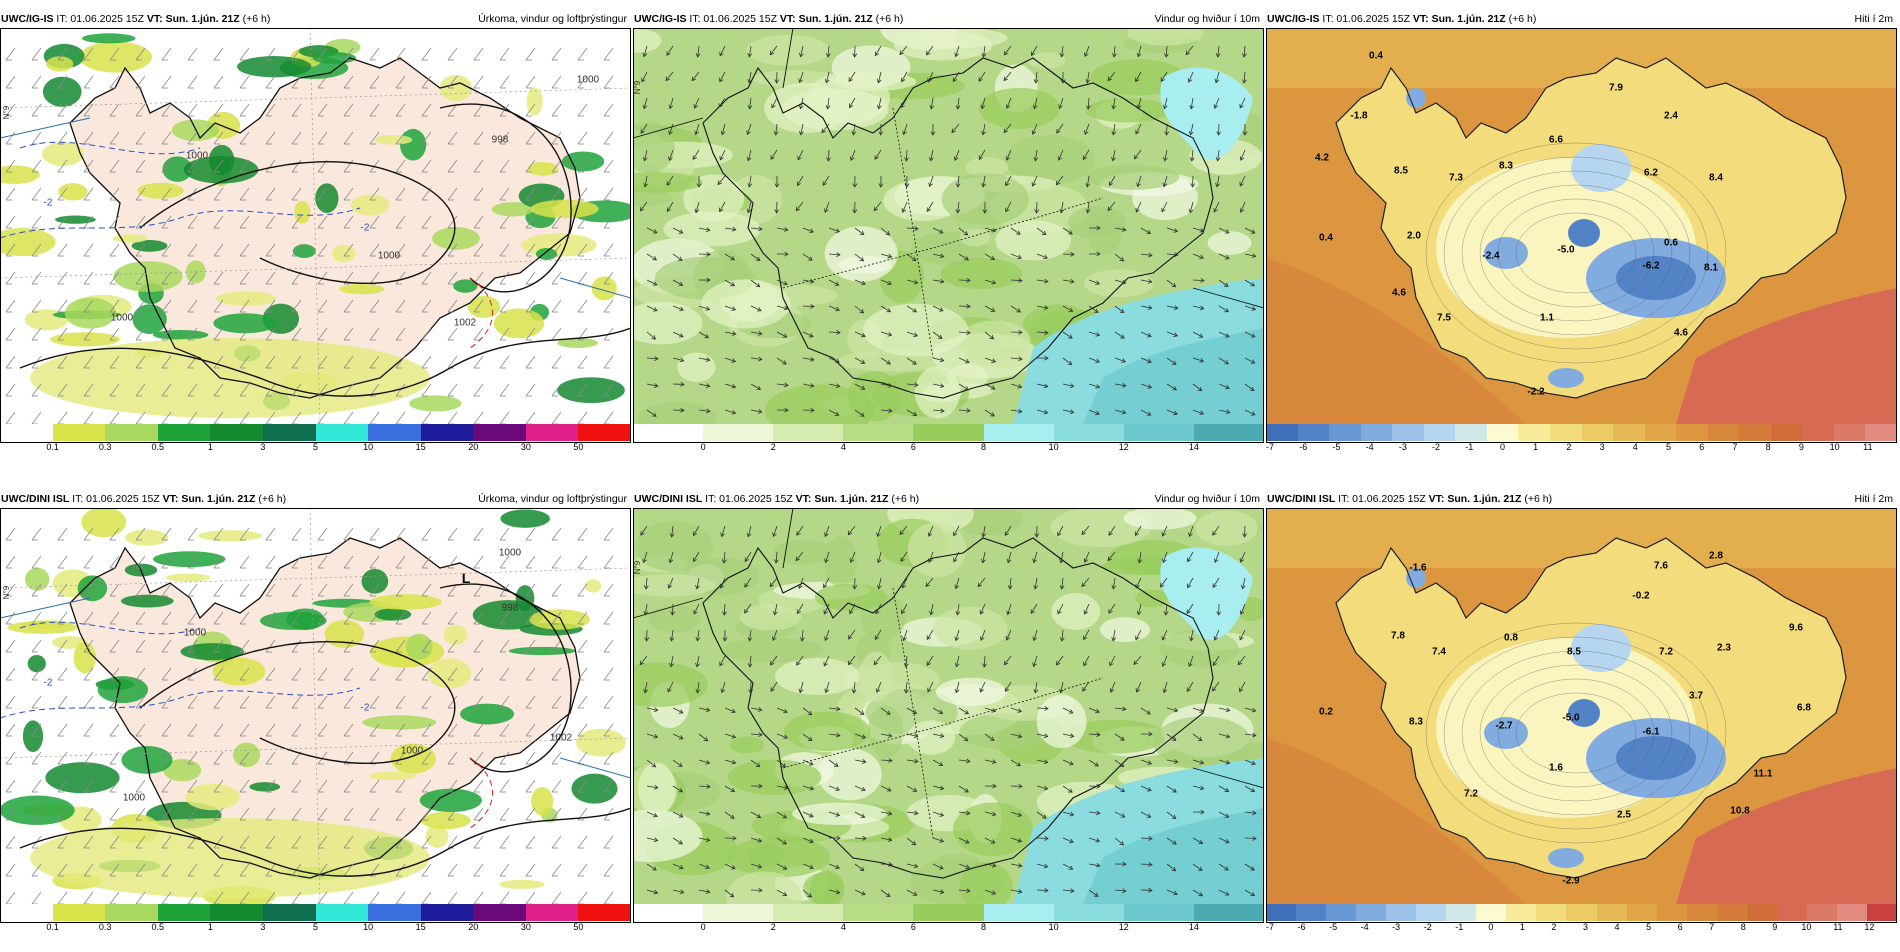  I want to click on temperature-value: 10.8, so click(1739, 811).